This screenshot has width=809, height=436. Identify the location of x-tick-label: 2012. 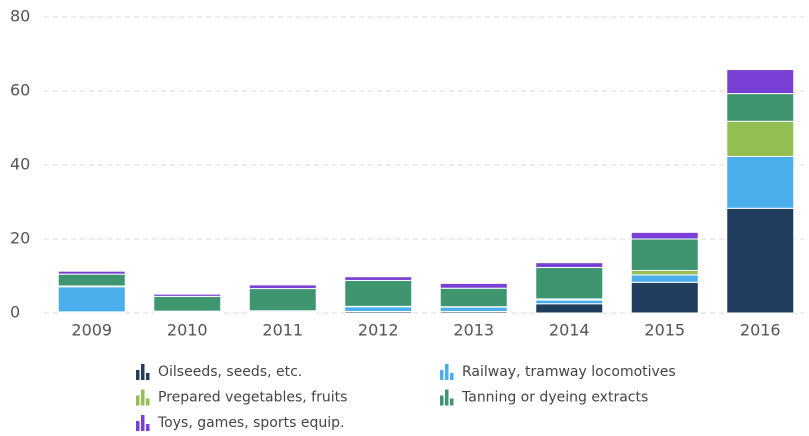
(378, 330).